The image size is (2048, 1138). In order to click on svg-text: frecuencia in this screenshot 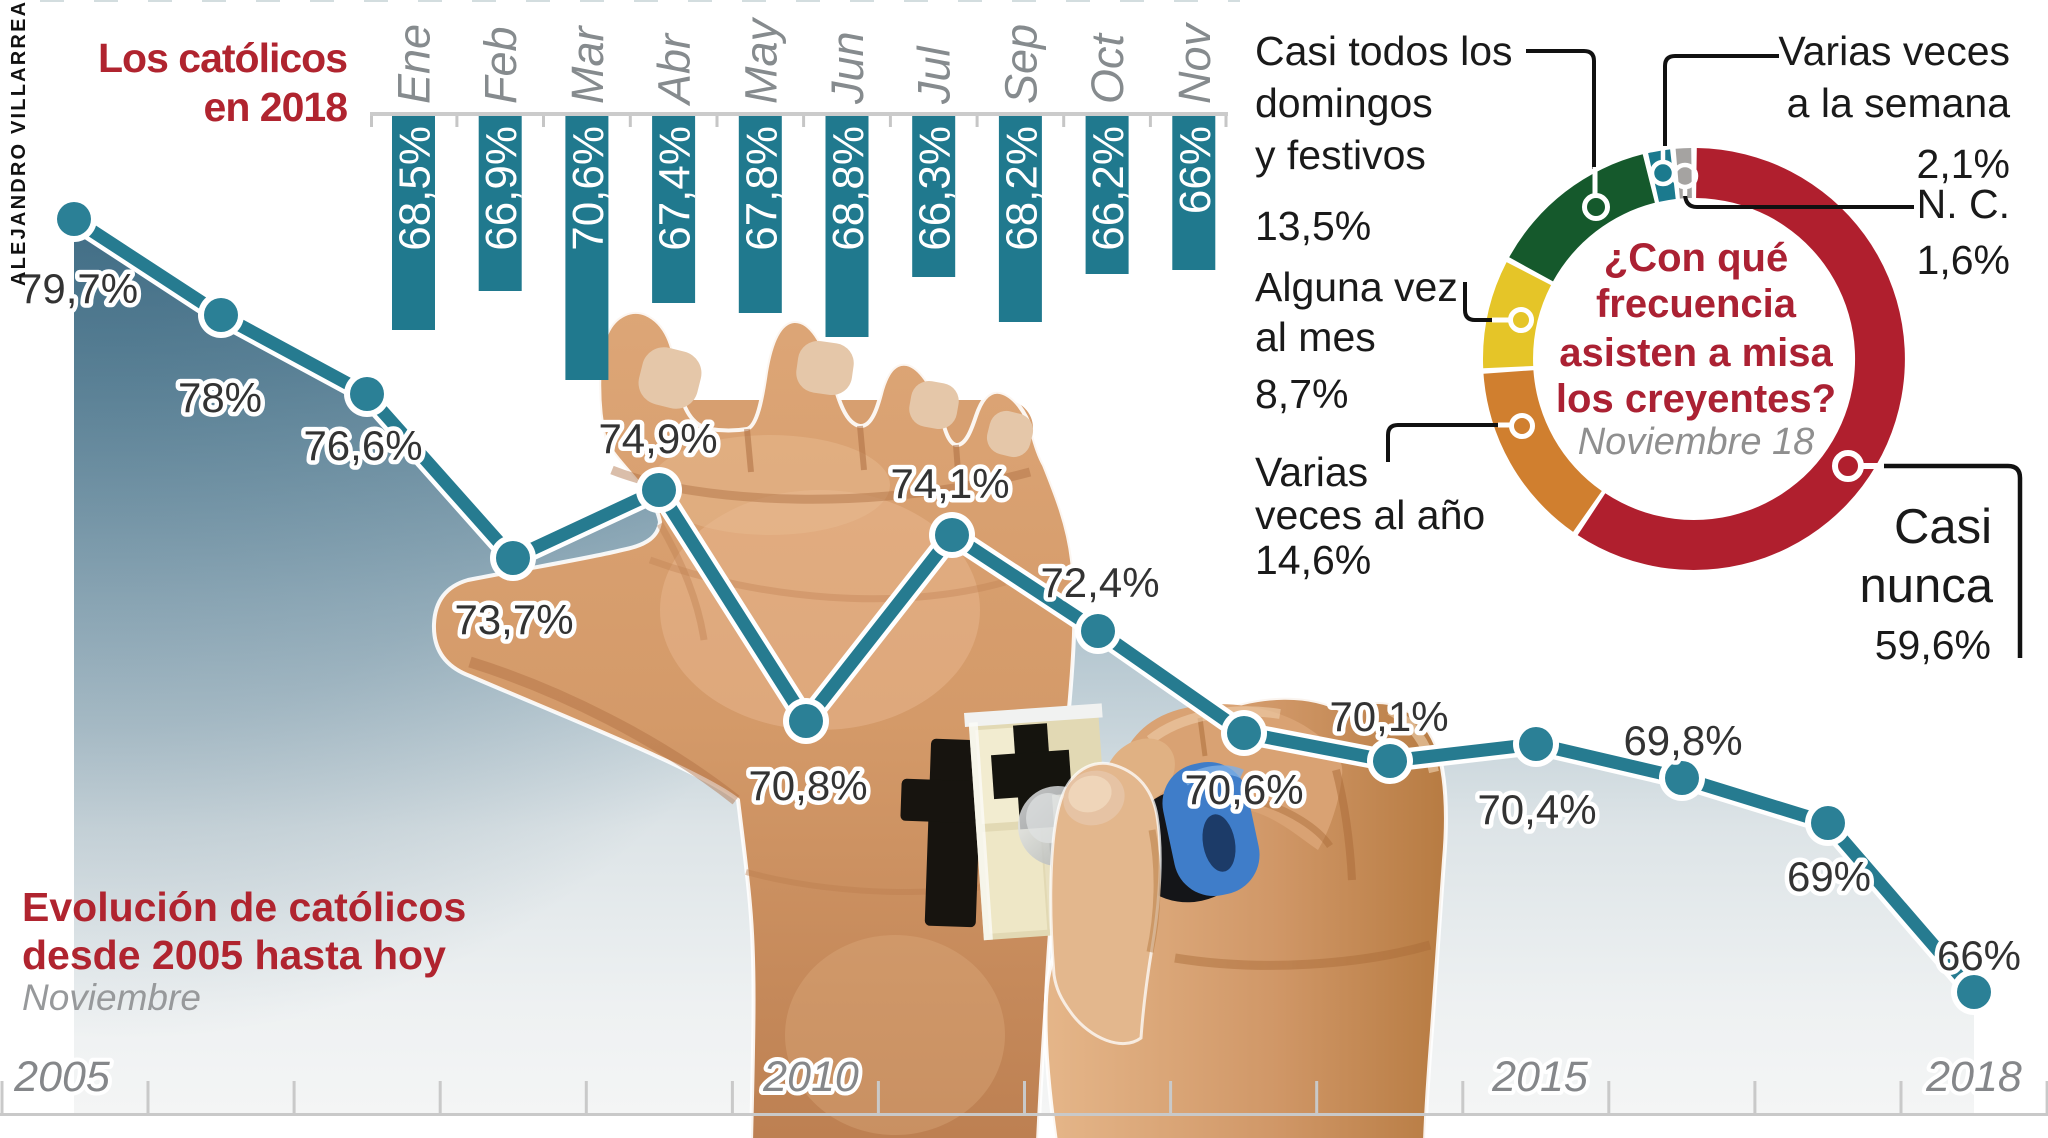, I will do `click(1696, 304)`.